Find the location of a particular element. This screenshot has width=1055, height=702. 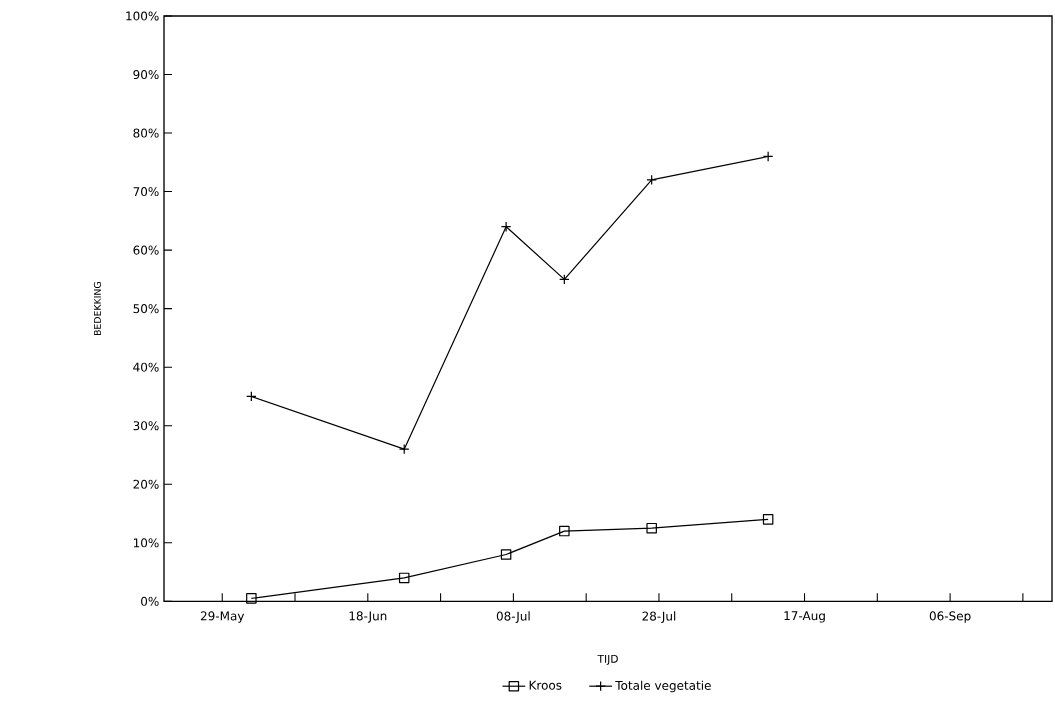

y-tick-label: 80% is located at coordinates (146, 133).